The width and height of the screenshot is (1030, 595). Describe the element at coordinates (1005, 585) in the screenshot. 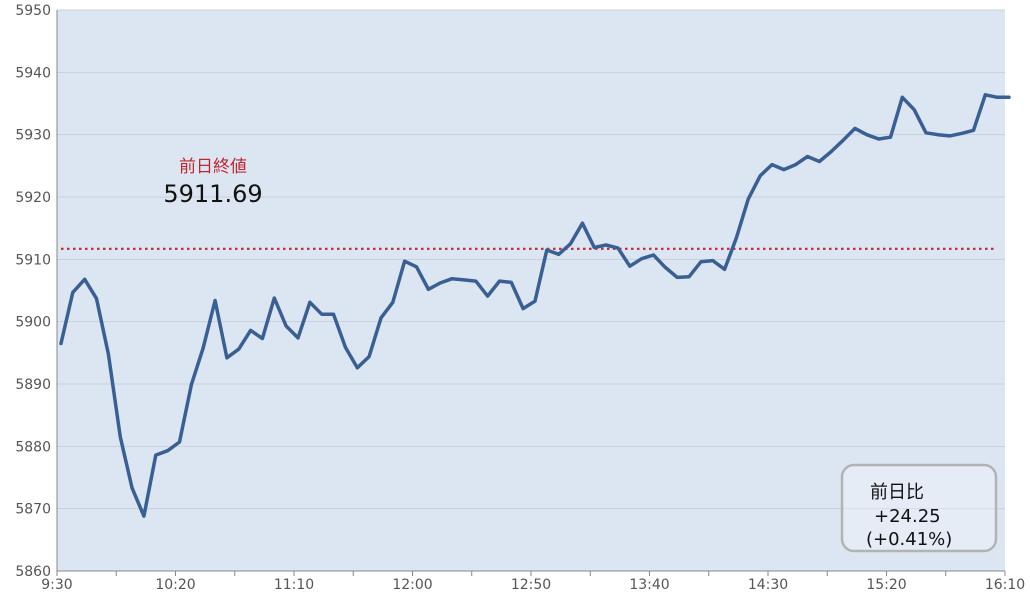

I see `x-tick-label: 16:10` at that location.